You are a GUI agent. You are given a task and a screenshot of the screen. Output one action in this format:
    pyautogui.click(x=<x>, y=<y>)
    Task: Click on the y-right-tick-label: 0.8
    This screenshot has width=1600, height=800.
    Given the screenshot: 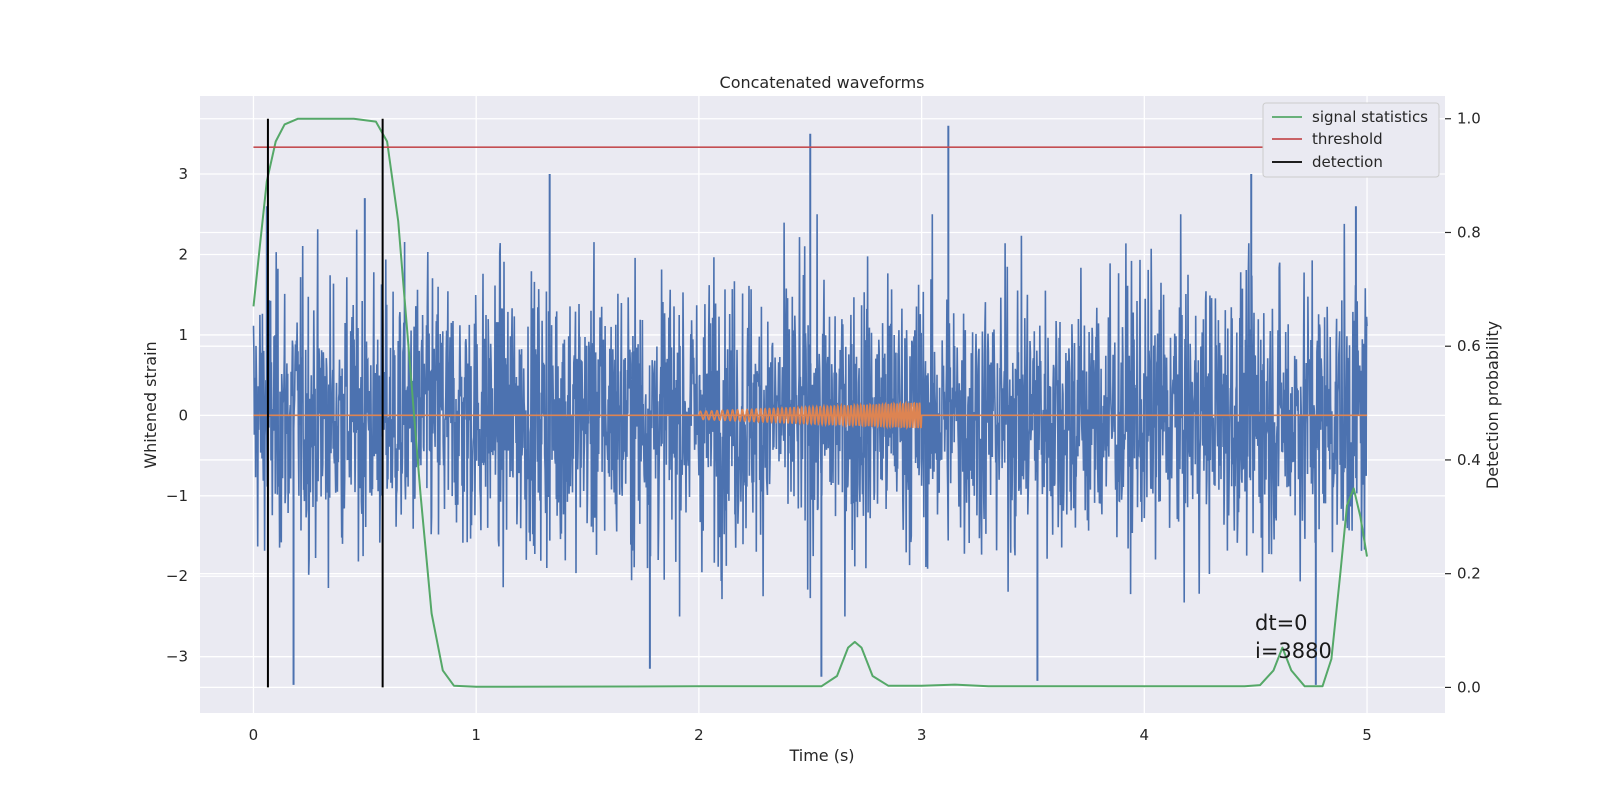 What is the action you would take?
    pyautogui.click(x=1469, y=232)
    